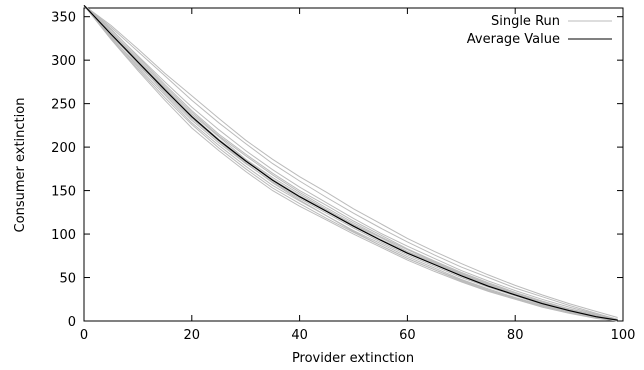  What do you see at coordinates (515, 335) in the screenshot?
I see `x-tick-label: 80` at bounding box center [515, 335].